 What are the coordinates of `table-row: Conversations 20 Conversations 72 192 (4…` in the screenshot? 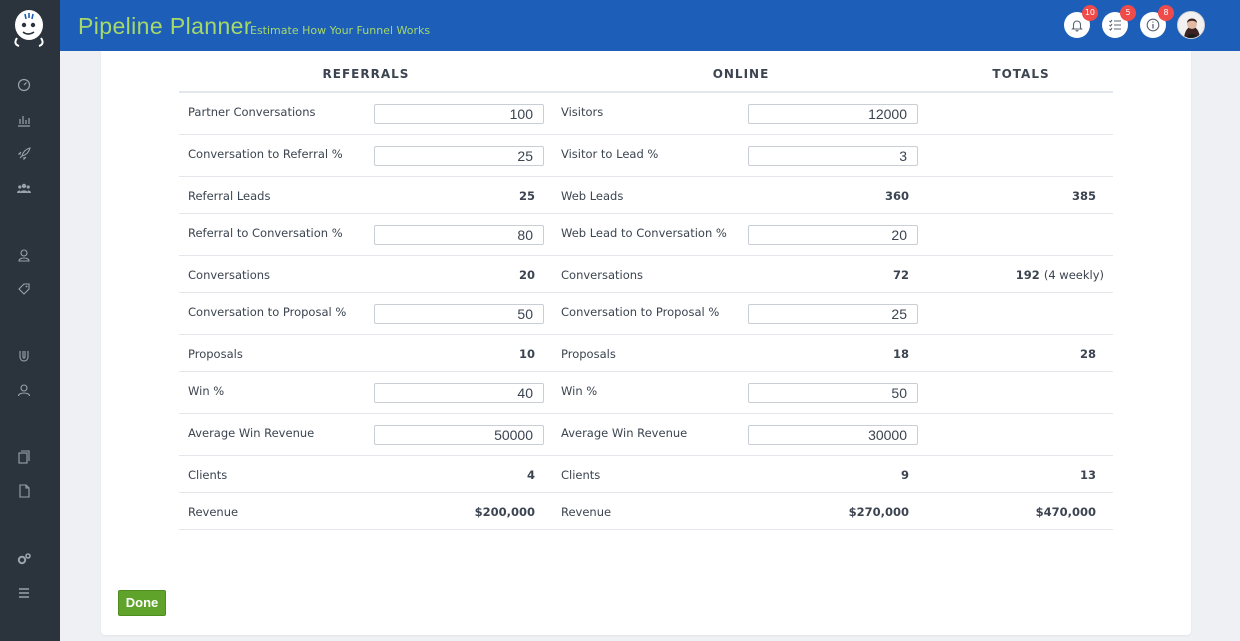 It's located at (646, 274).